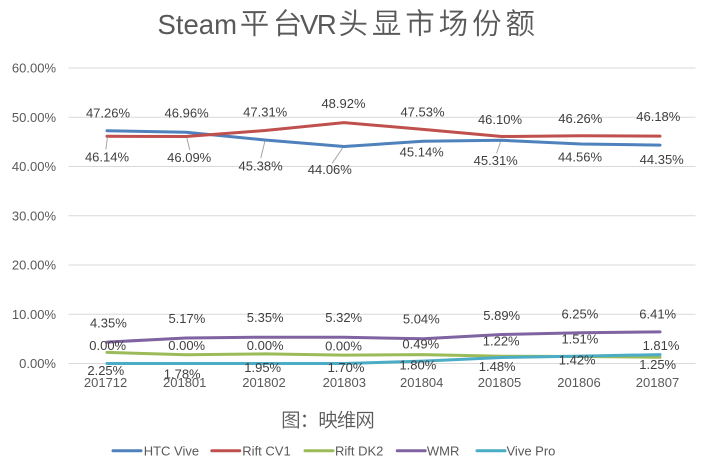  I want to click on svg-text: 44.56%, so click(580, 157).